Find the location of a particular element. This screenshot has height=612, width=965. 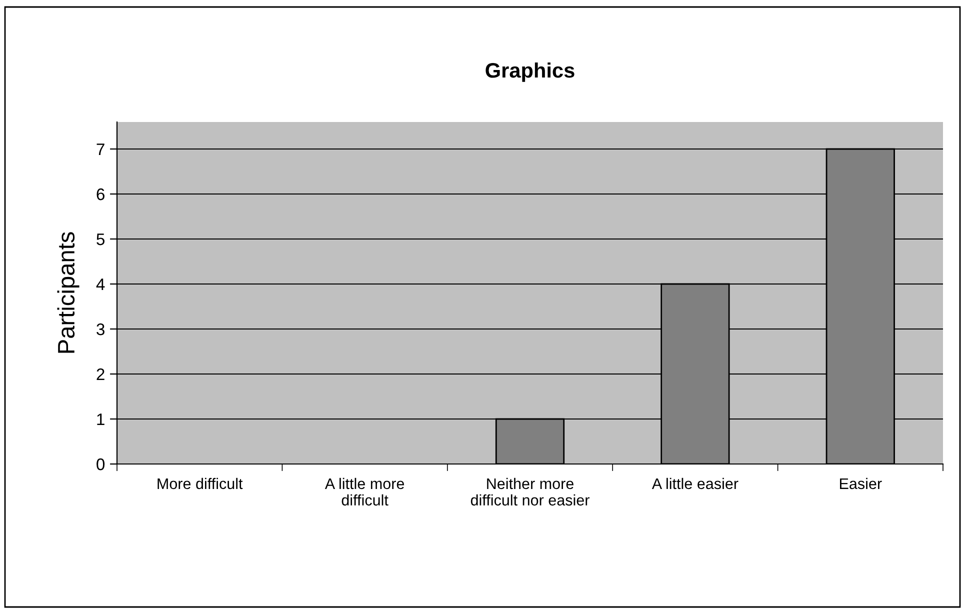

y-axis-title: Participants is located at coordinates (68, 292).